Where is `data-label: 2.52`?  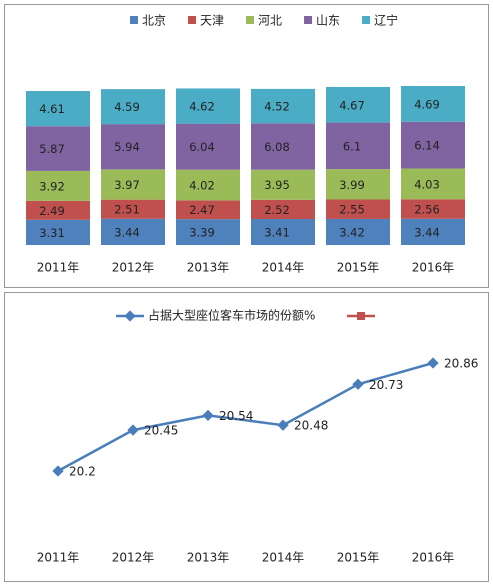 data-label: 2.52 is located at coordinates (277, 210).